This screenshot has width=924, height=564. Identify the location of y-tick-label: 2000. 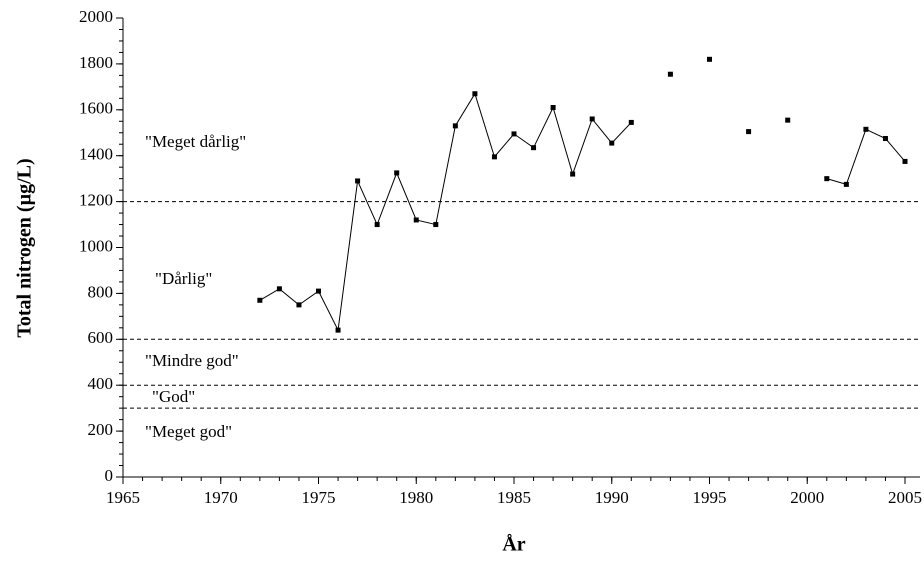
(96, 16).